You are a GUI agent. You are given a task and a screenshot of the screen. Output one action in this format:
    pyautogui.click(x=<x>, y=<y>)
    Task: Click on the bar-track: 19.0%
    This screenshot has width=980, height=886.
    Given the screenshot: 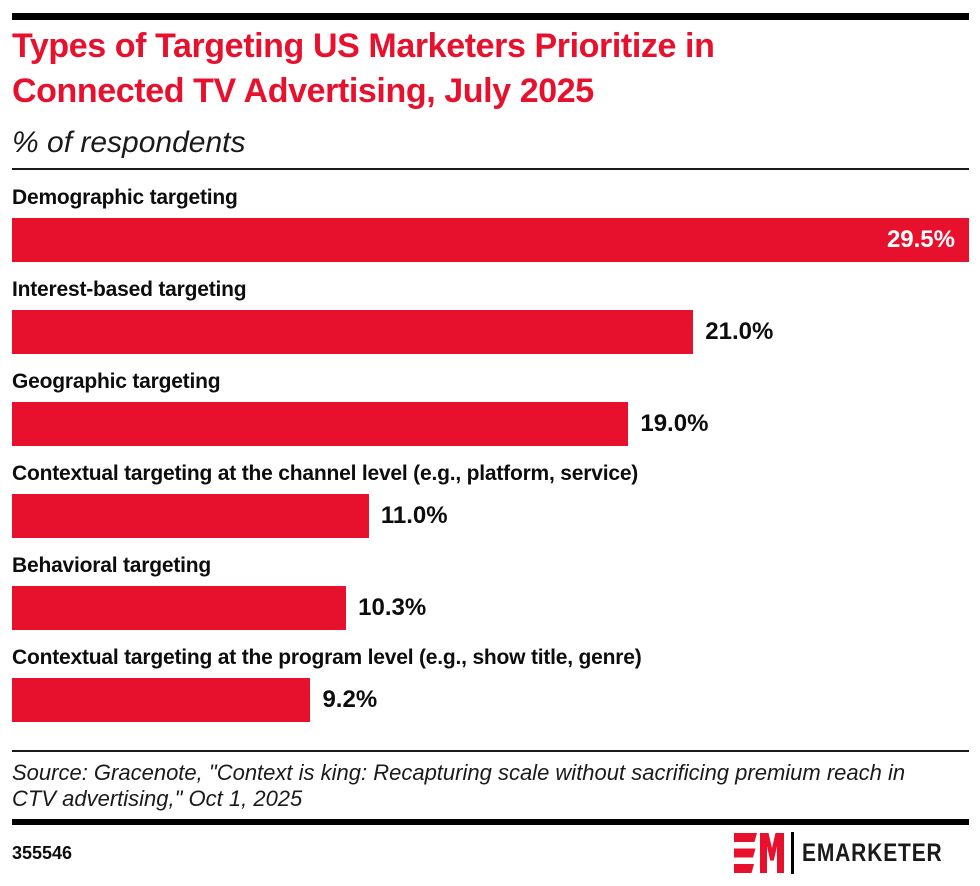 What is the action you would take?
    pyautogui.click(x=490, y=424)
    